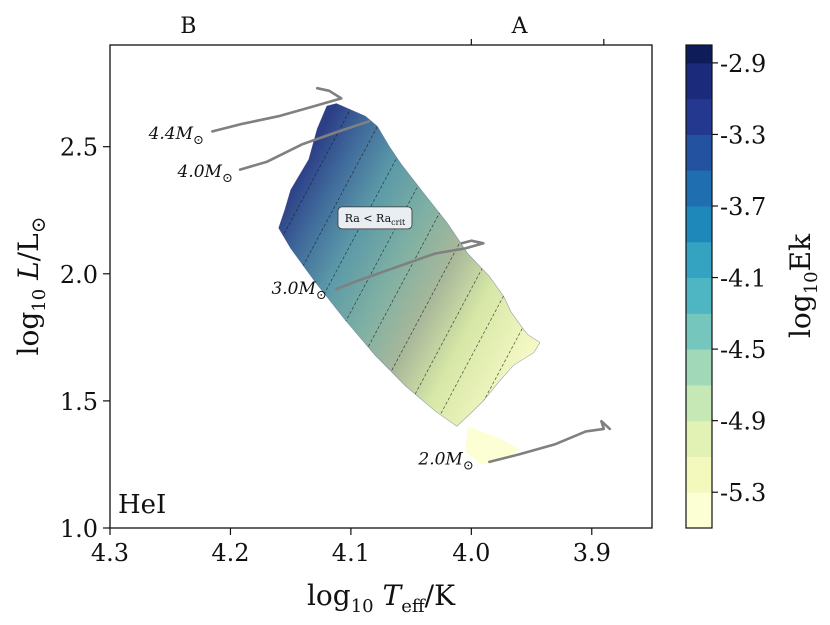 The width and height of the screenshot is (830, 625). I want to click on colorbar-tick-label-3: -4.1, so click(743, 279).